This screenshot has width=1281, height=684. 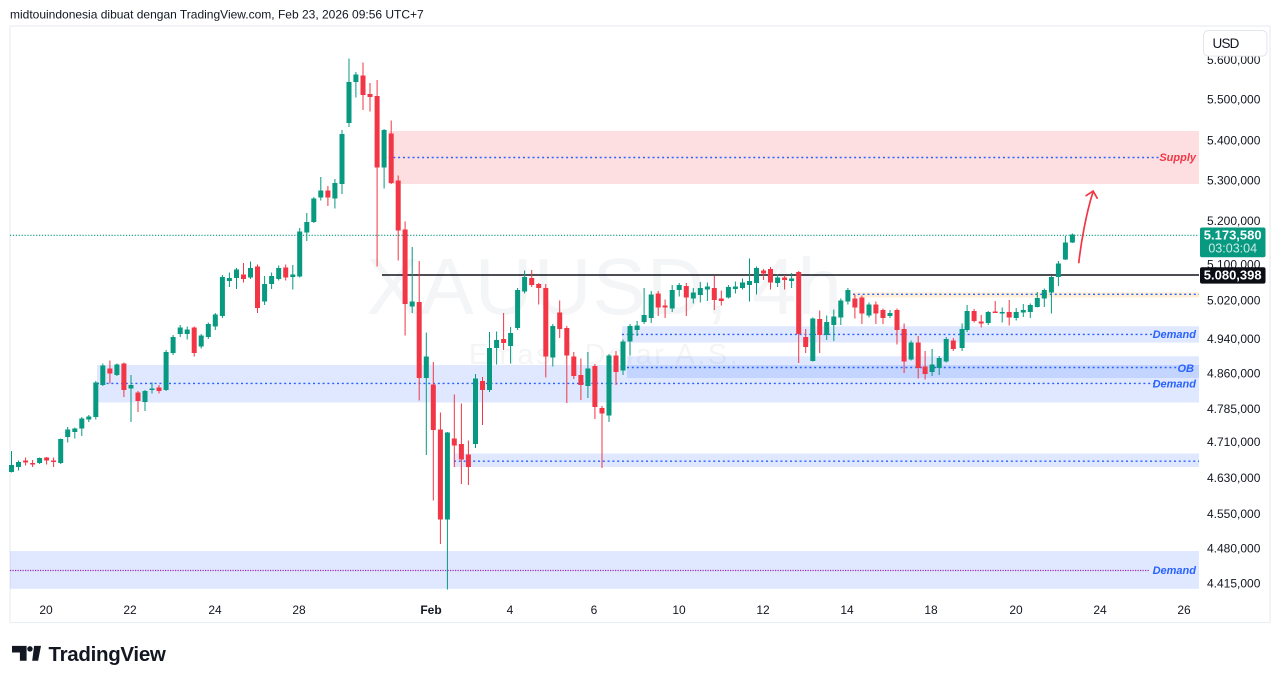 What do you see at coordinates (604, 286) in the screenshot?
I see `svg-text: XAUUSD, 4h` at bounding box center [604, 286].